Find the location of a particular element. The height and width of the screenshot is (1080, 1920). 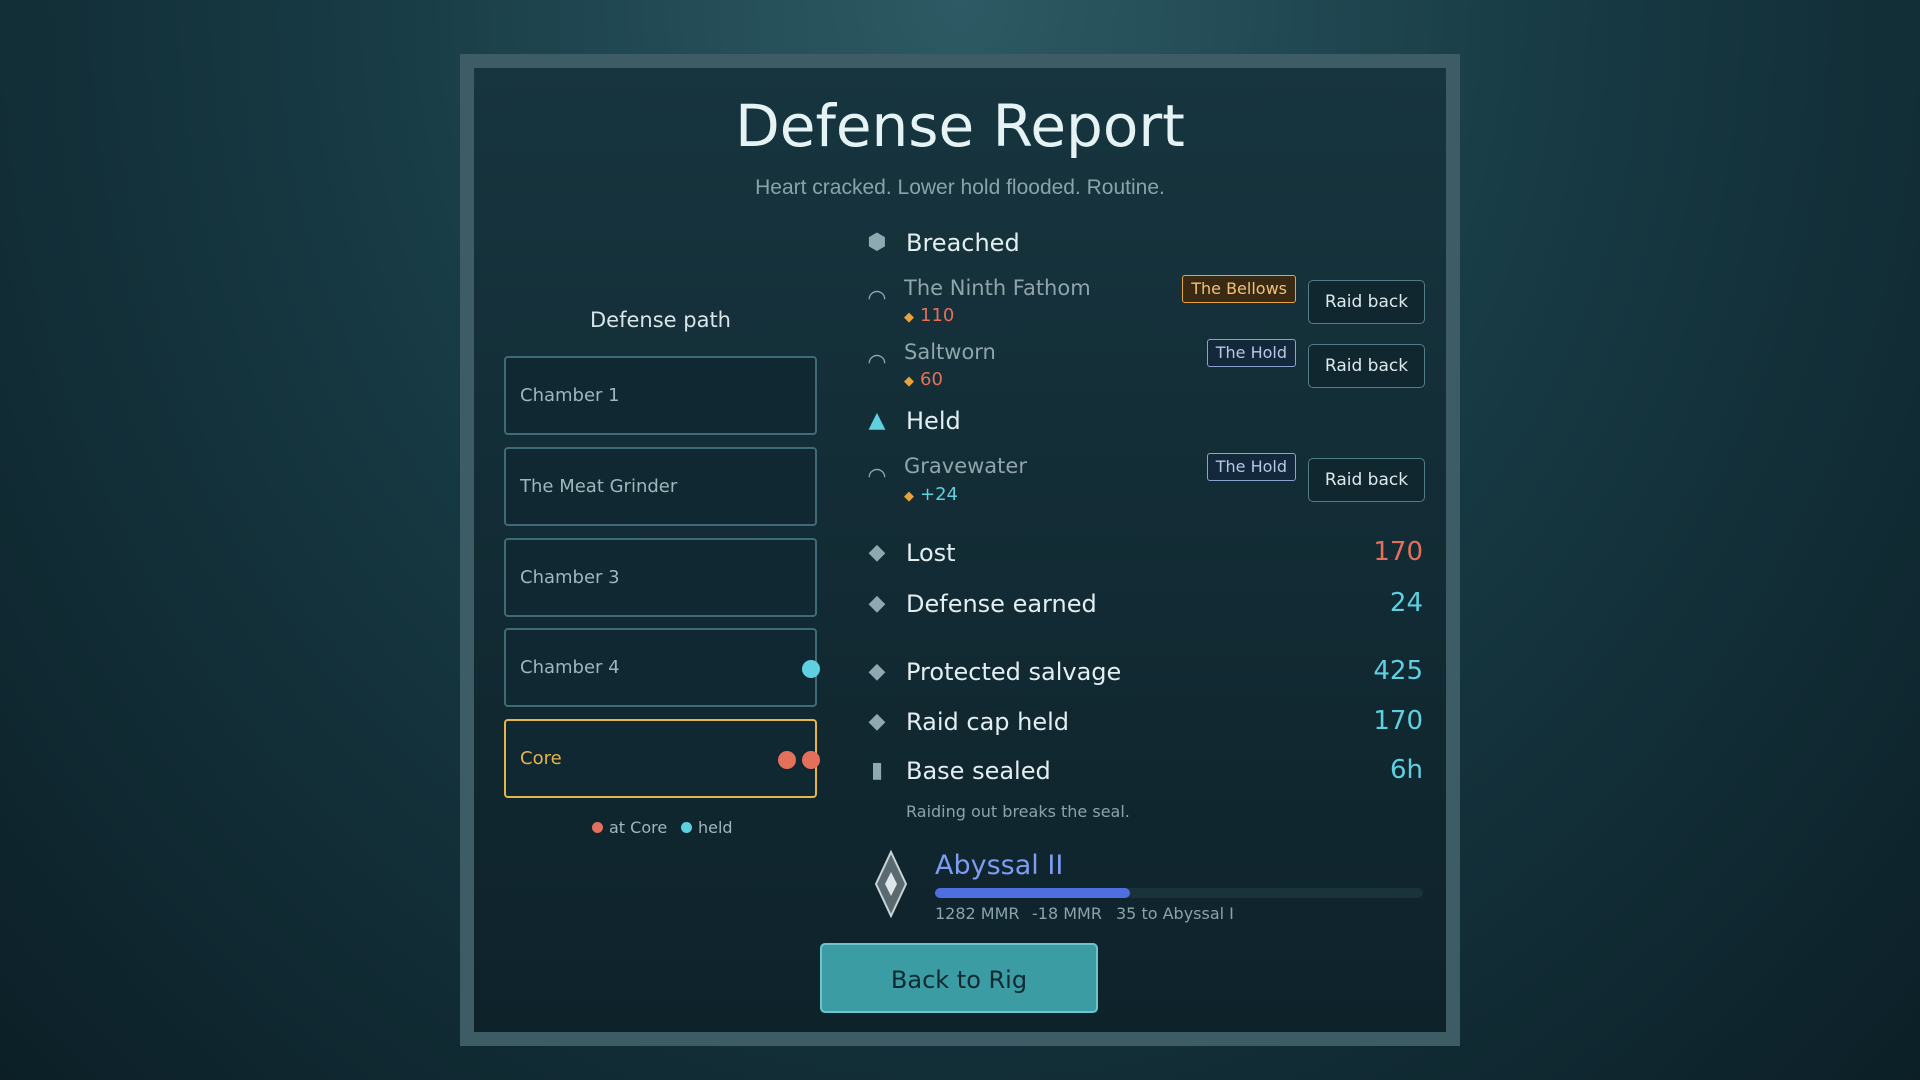

entry-amount: ◆ +24 is located at coordinates (931, 494).